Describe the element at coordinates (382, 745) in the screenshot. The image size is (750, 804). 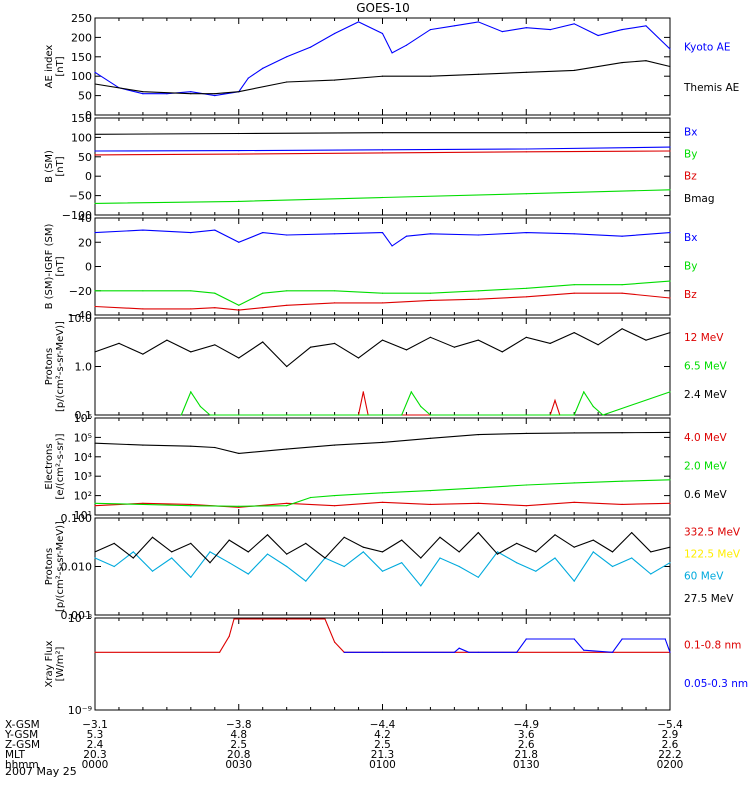
I see `ephemeris-value: 2.5` at that location.